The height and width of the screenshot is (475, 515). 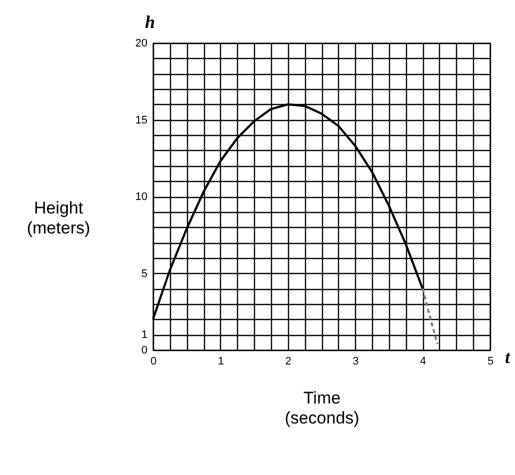 What do you see at coordinates (141, 44) in the screenshot?
I see `y-tick-label: 20` at bounding box center [141, 44].